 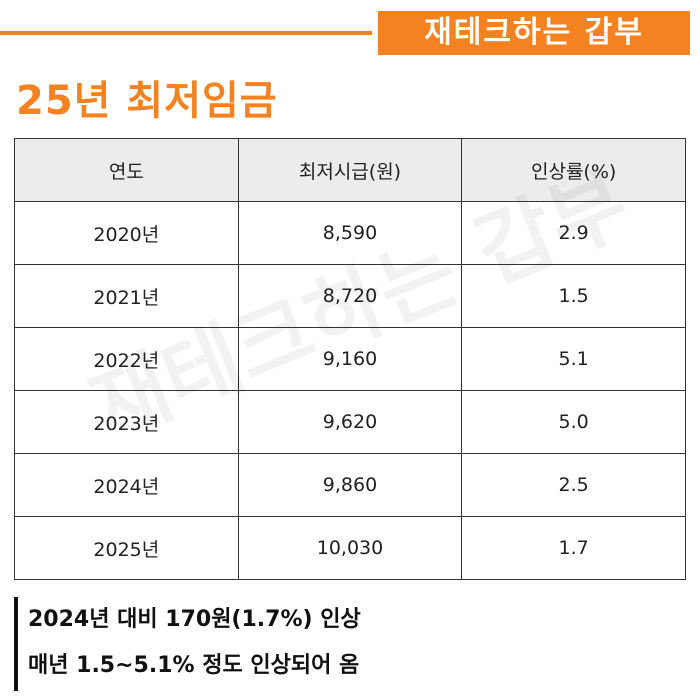 I want to click on table-row: 2024년 9,860 2.5, so click(x=350, y=485).